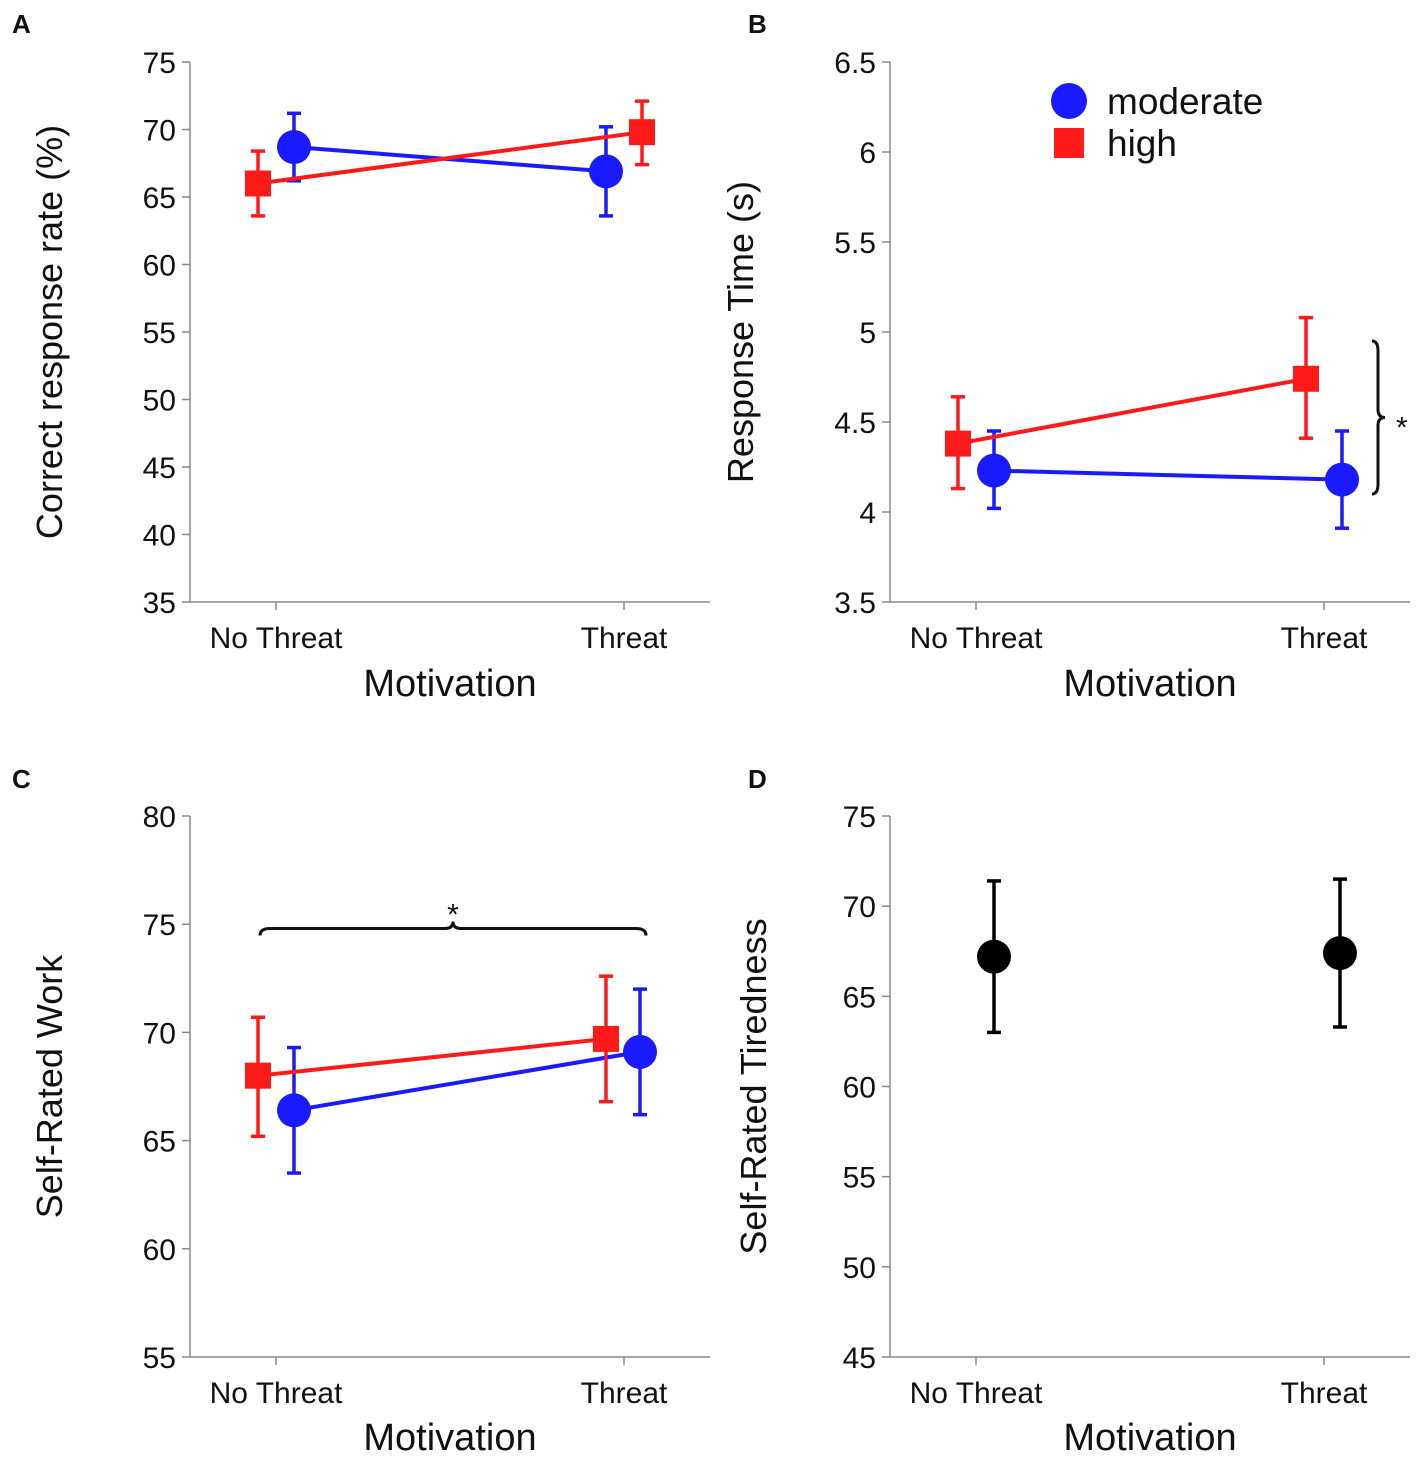 The image size is (1426, 1461). Describe the element at coordinates (1185, 101) in the screenshot. I see `legend-label: moderate` at that location.